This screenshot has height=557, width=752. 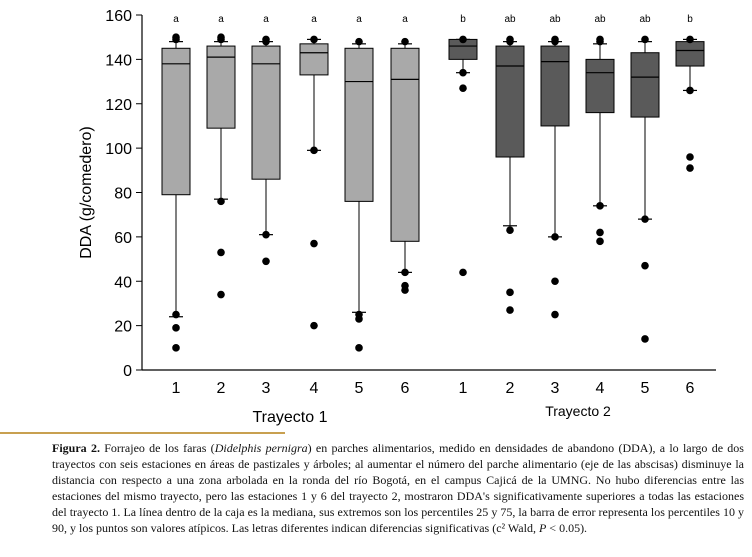 I want to click on group-label-trayecto-2: Trayecto 2, so click(x=578, y=411).